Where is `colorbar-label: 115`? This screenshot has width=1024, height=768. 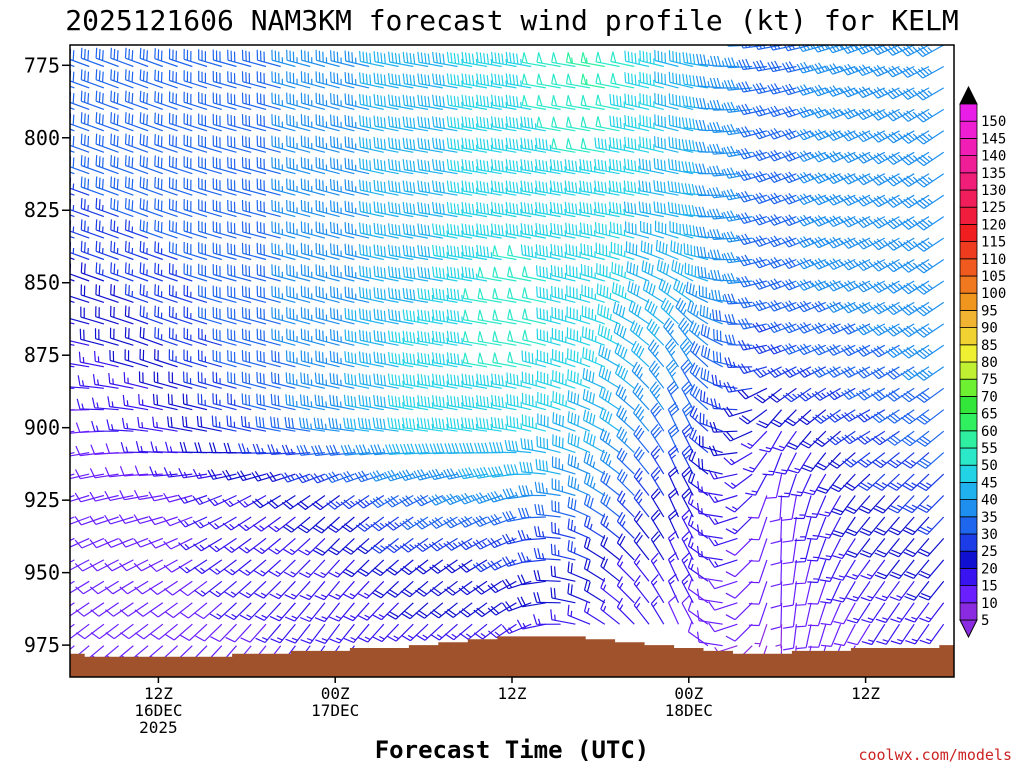 colorbar-label: 115 is located at coordinates (993, 243).